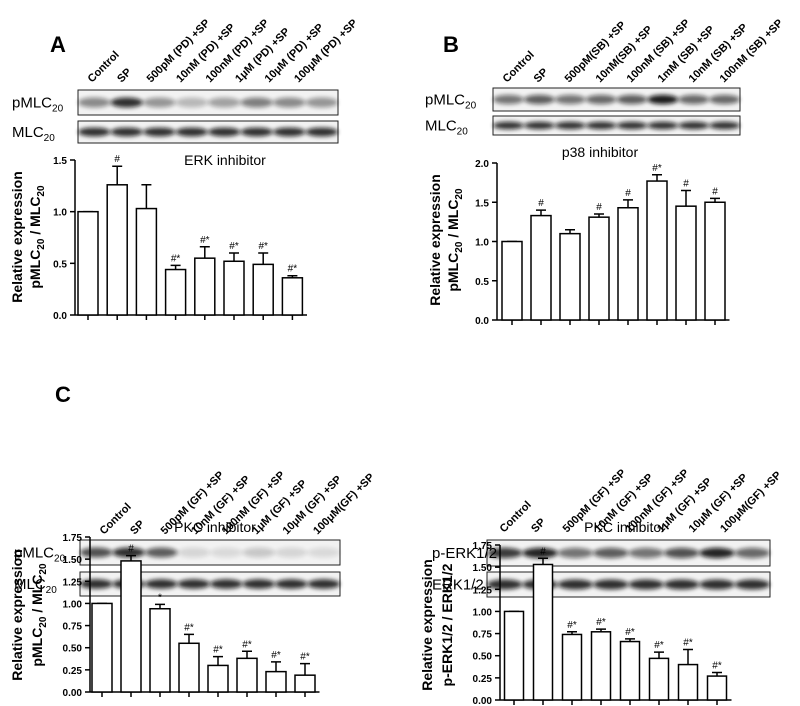 The height and width of the screenshot is (706, 800). I want to click on blot-label: MLC20, so click(446, 128).